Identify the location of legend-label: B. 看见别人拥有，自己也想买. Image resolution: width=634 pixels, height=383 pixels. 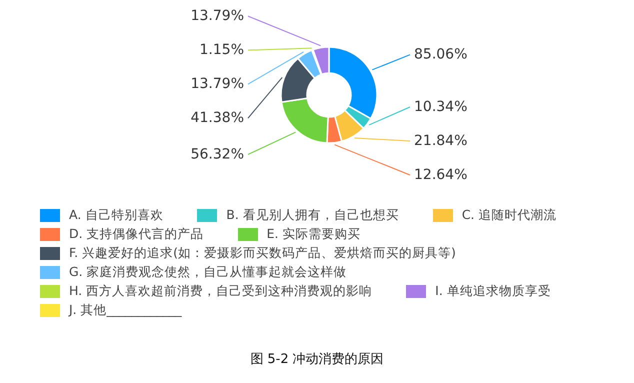
(312, 215).